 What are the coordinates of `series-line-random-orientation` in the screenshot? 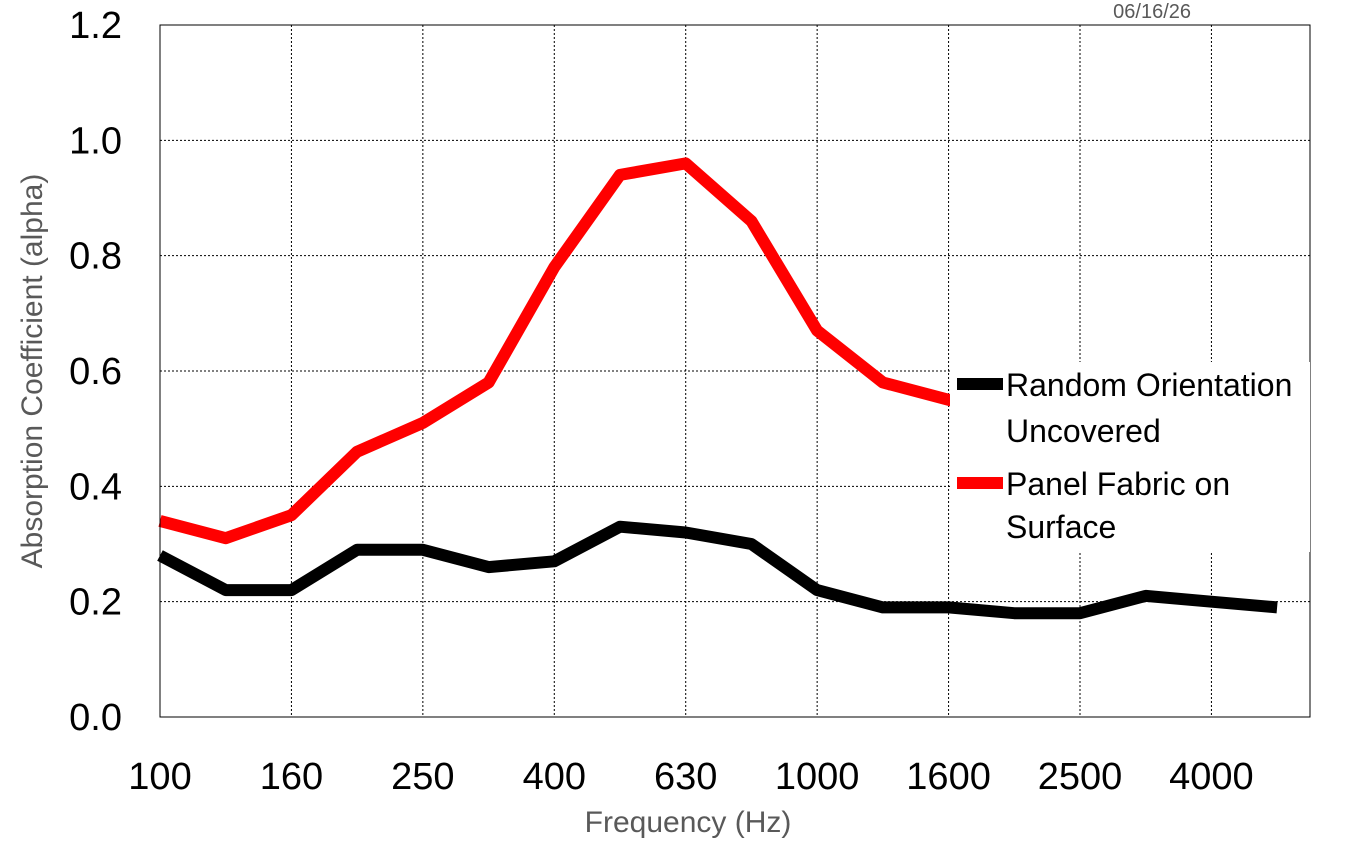 It's located at (717, 570).